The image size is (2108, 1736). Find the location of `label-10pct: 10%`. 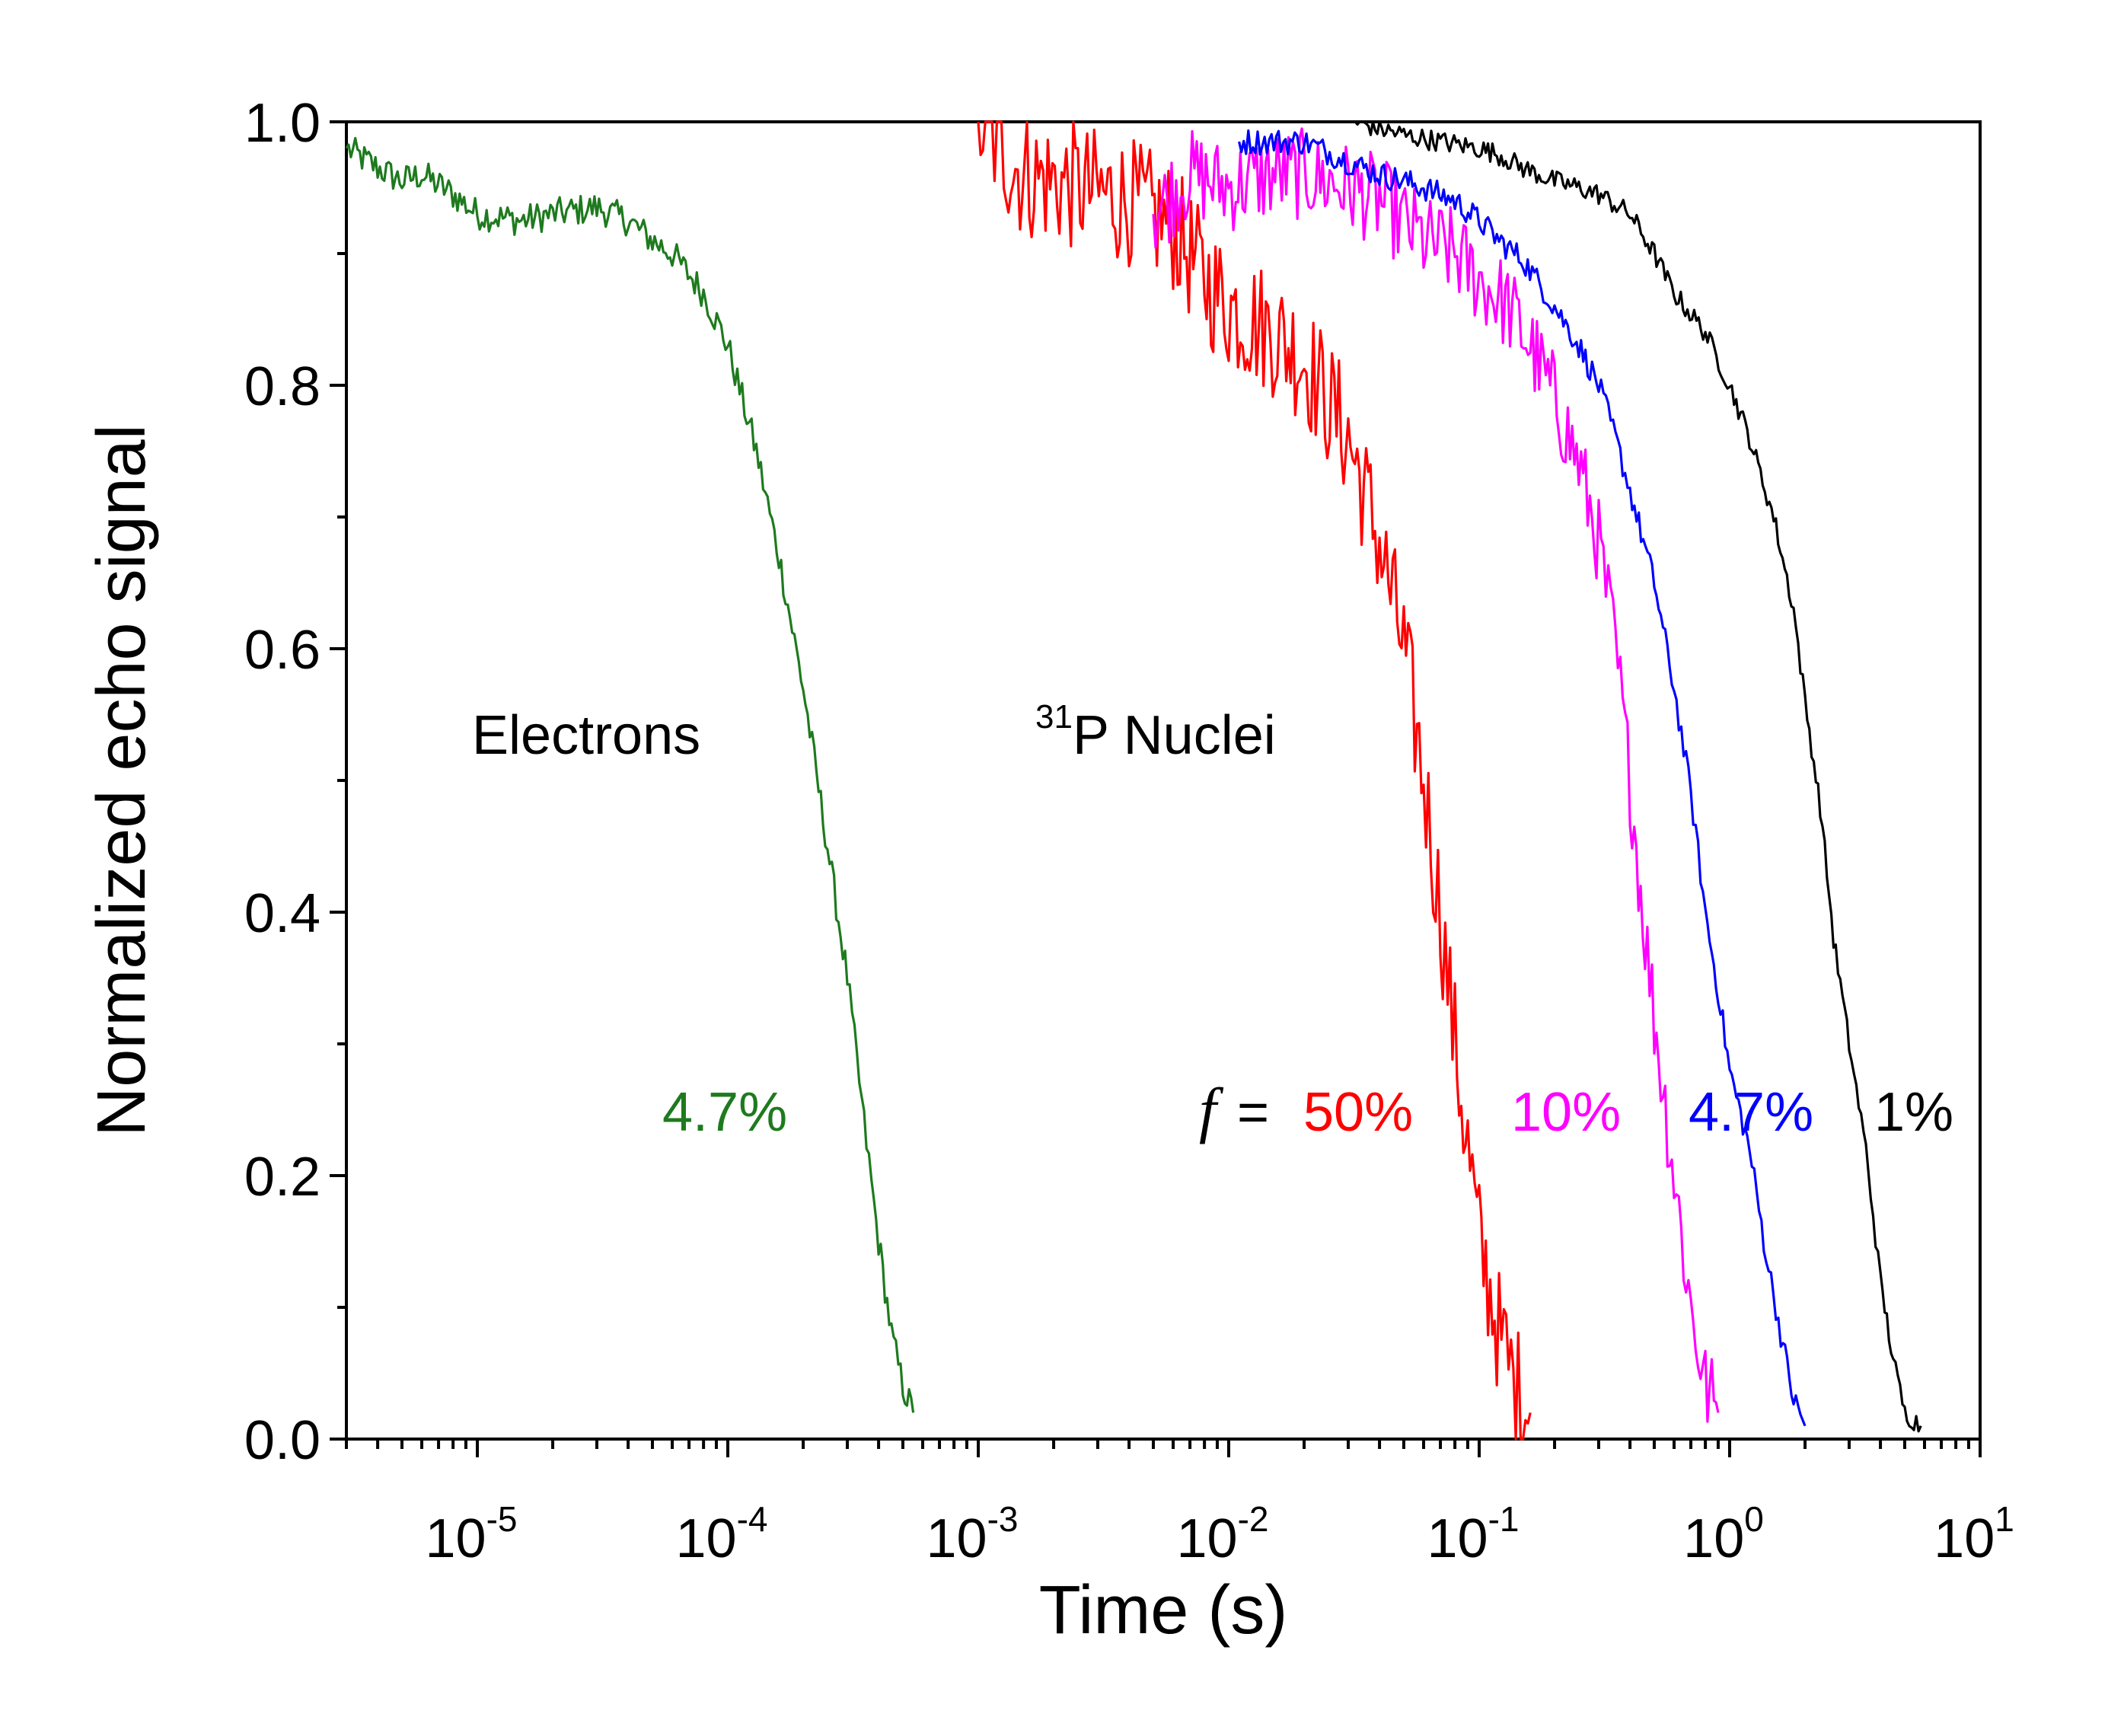

label-10pct: 10% is located at coordinates (1566, 1112).